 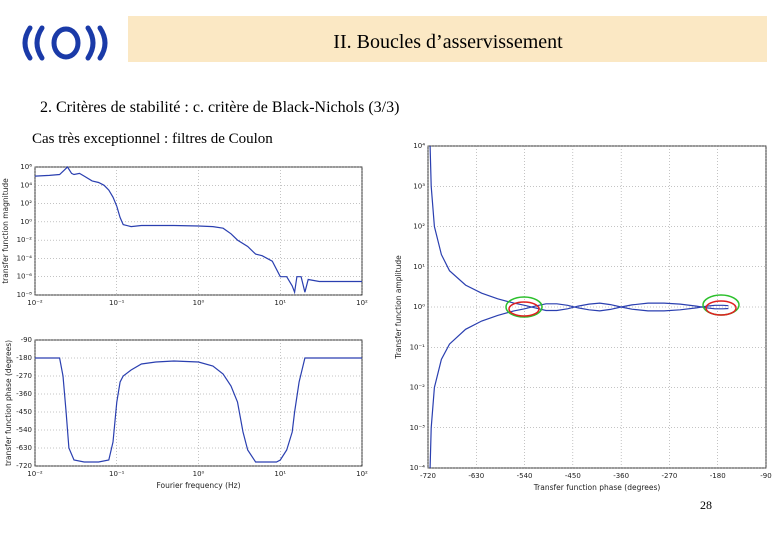 What do you see at coordinates (5, 231) in the screenshot?
I see `y-axis-label: transfer function magnitude` at bounding box center [5, 231].